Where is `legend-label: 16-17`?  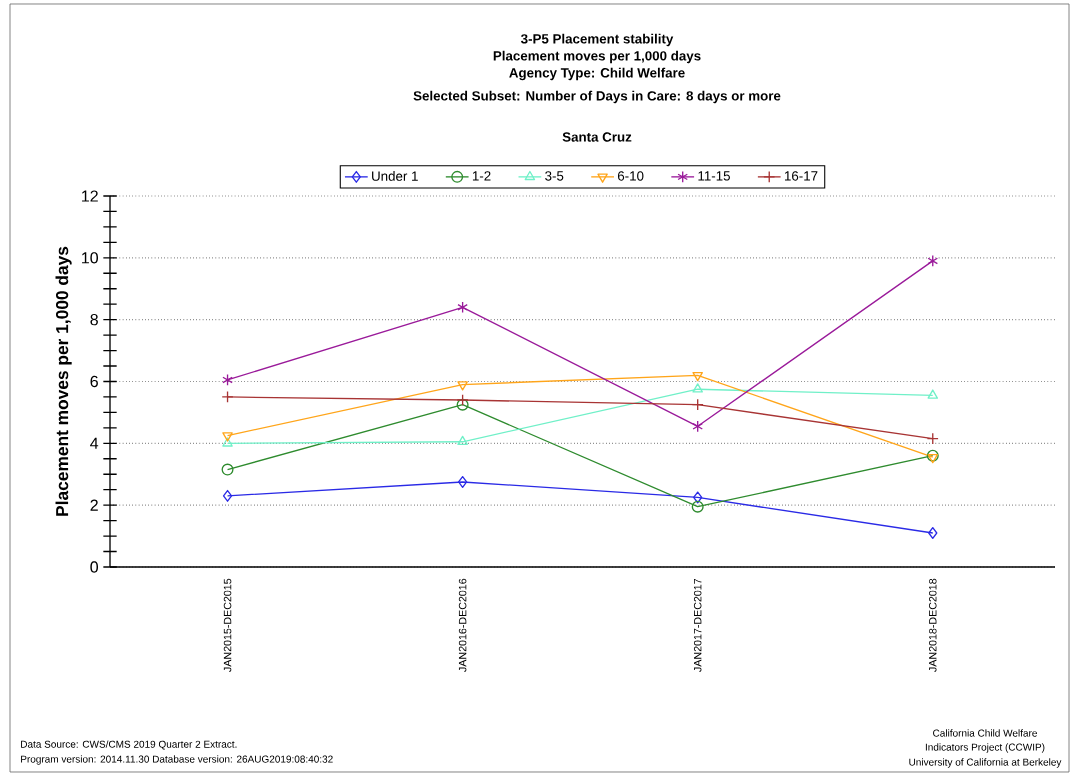 legend-label: 16-17 is located at coordinates (801, 176).